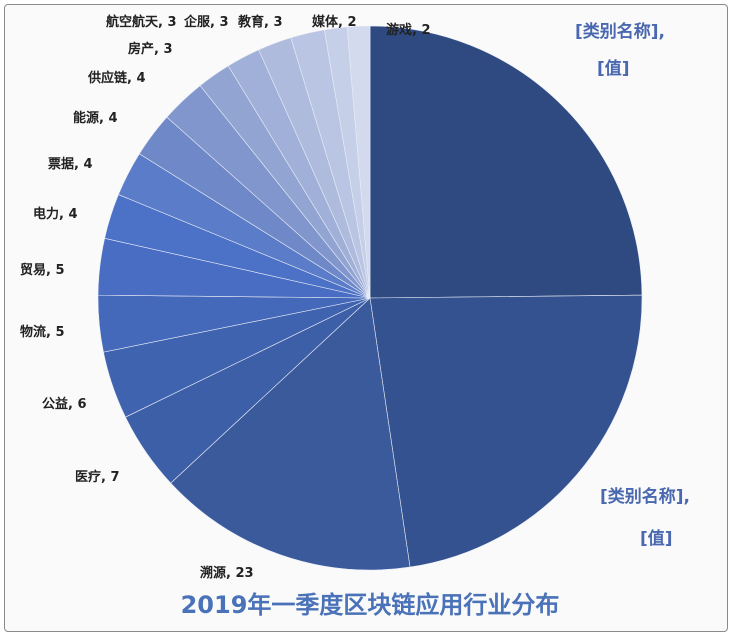 This screenshot has width=734, height=638. Describe the element at coordinates (97, 477) in the screenshot. I see `slice-label: 医疗, 7` at that location.